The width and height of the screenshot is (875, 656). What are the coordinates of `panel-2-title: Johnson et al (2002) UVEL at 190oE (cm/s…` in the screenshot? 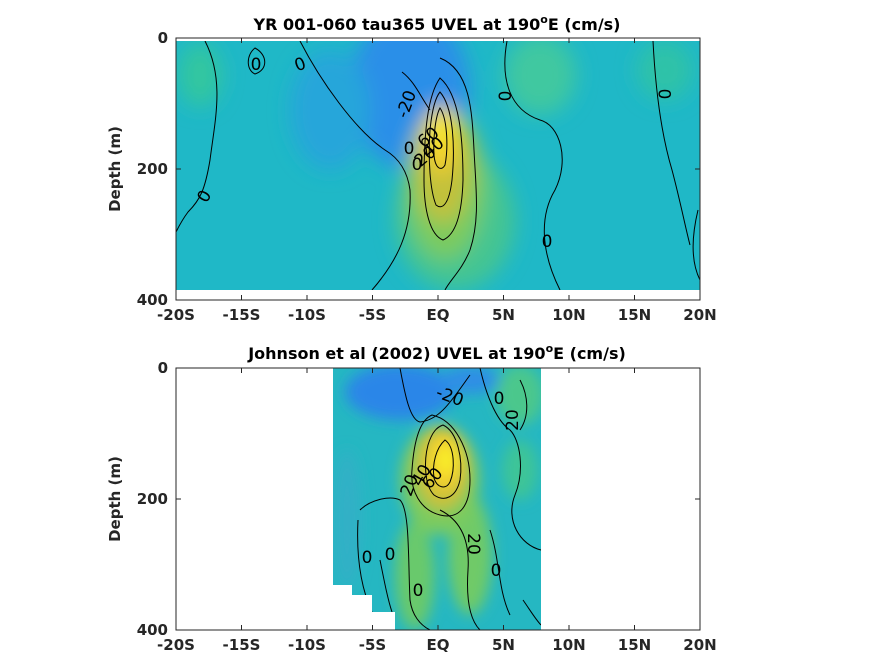 It's located at (436, 352).